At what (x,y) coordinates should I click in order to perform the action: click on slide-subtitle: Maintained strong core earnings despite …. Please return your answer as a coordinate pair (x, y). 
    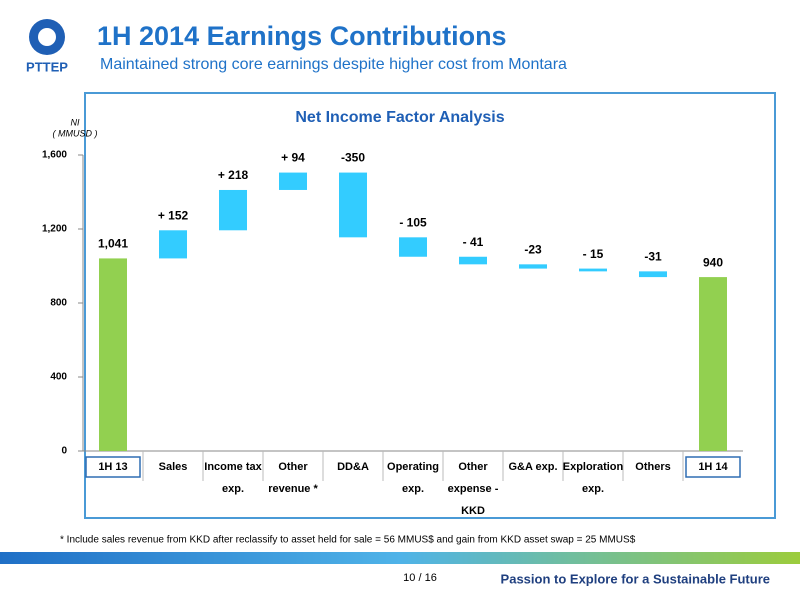
    Looking at the image, I should click on (333, 64).